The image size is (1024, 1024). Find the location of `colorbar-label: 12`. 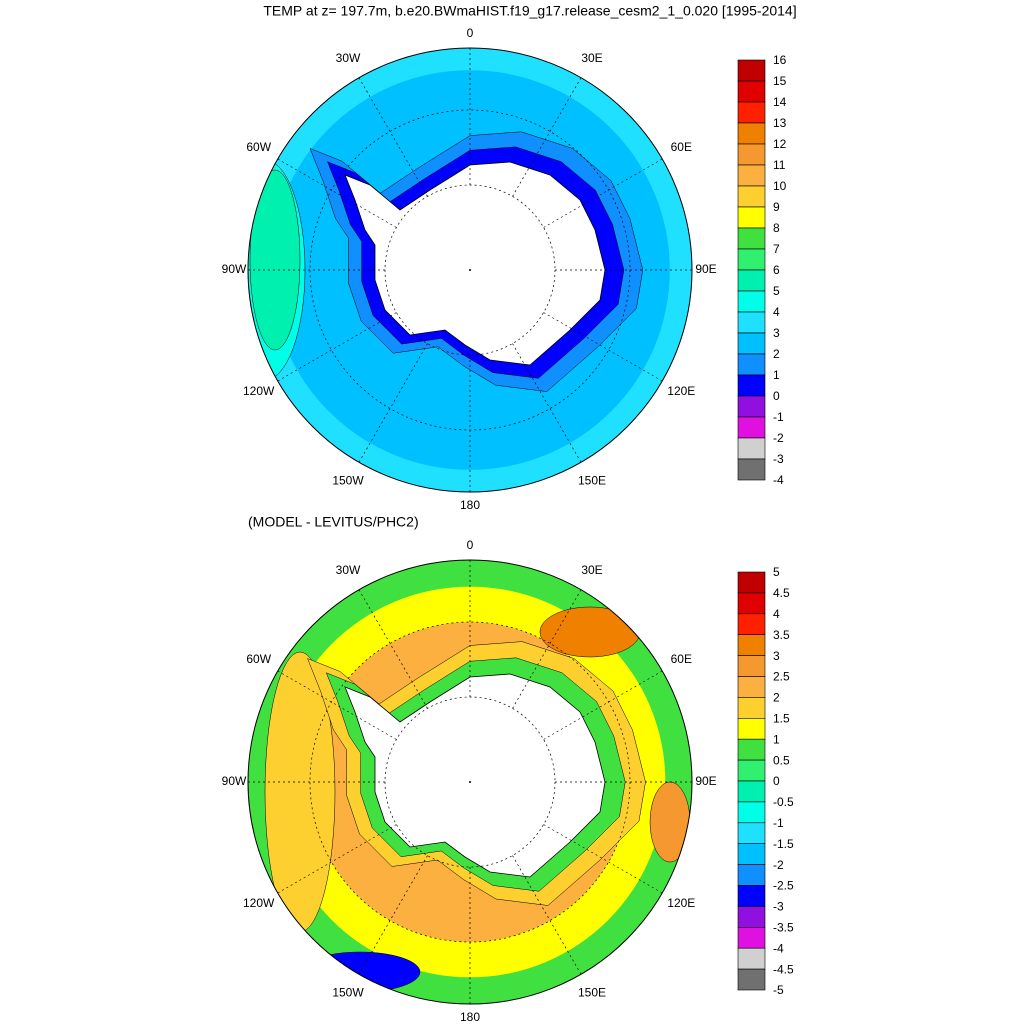

colorbar-label: 12 is located at coordinates (780, 144).